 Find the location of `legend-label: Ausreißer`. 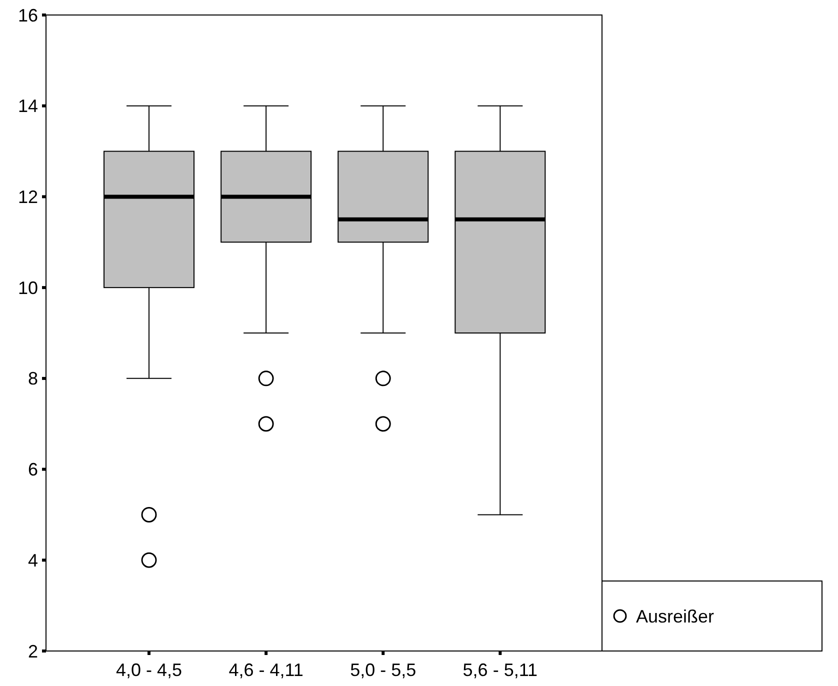

legend-label: Ausreißer is located at coordinates (675, 616).